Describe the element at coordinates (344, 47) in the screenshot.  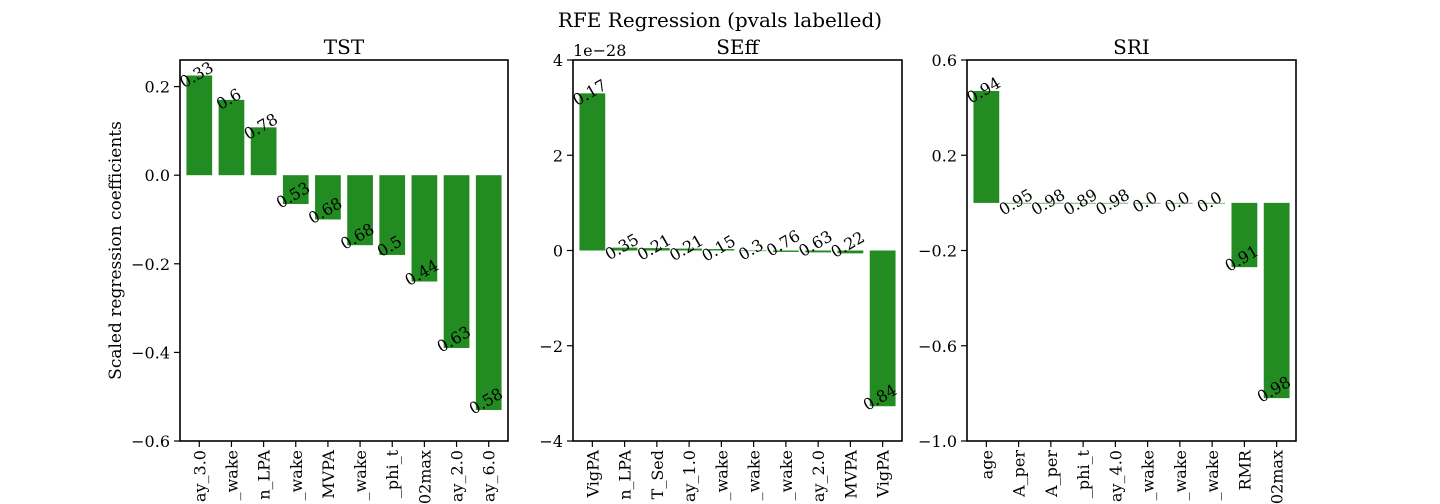
I see `tst-title: TST` at that location.